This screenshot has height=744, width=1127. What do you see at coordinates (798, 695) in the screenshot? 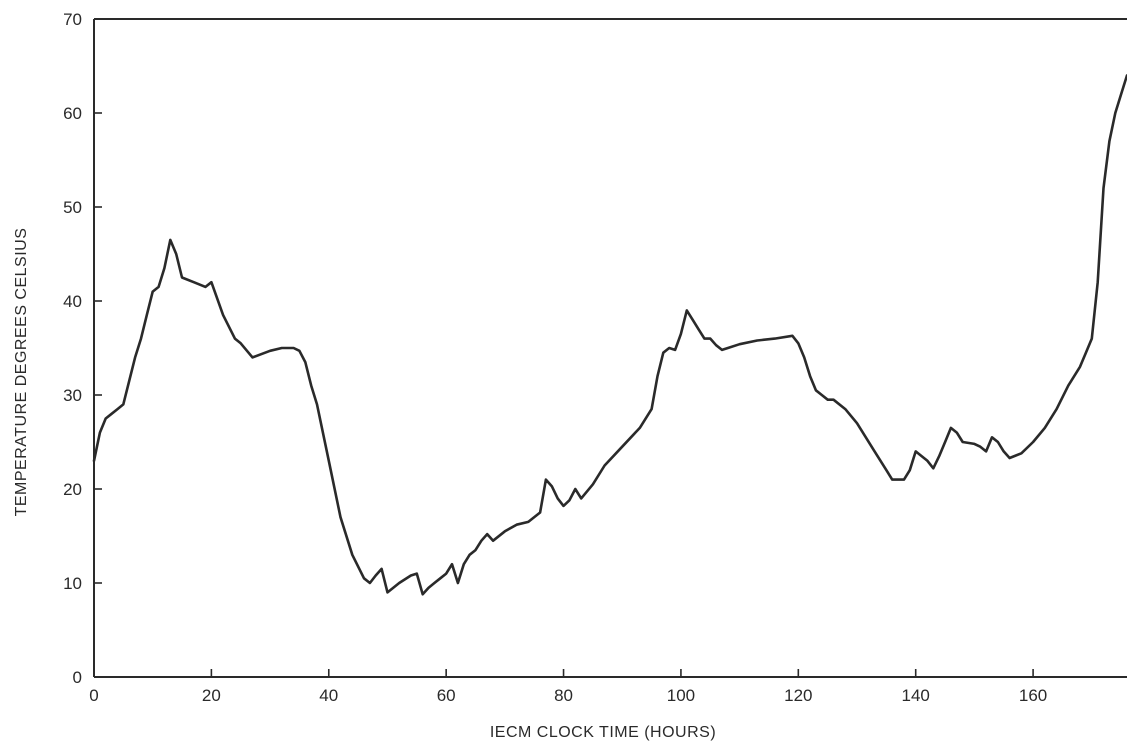
I see `x-tick-label: 120` at bounding box center [798, 695].